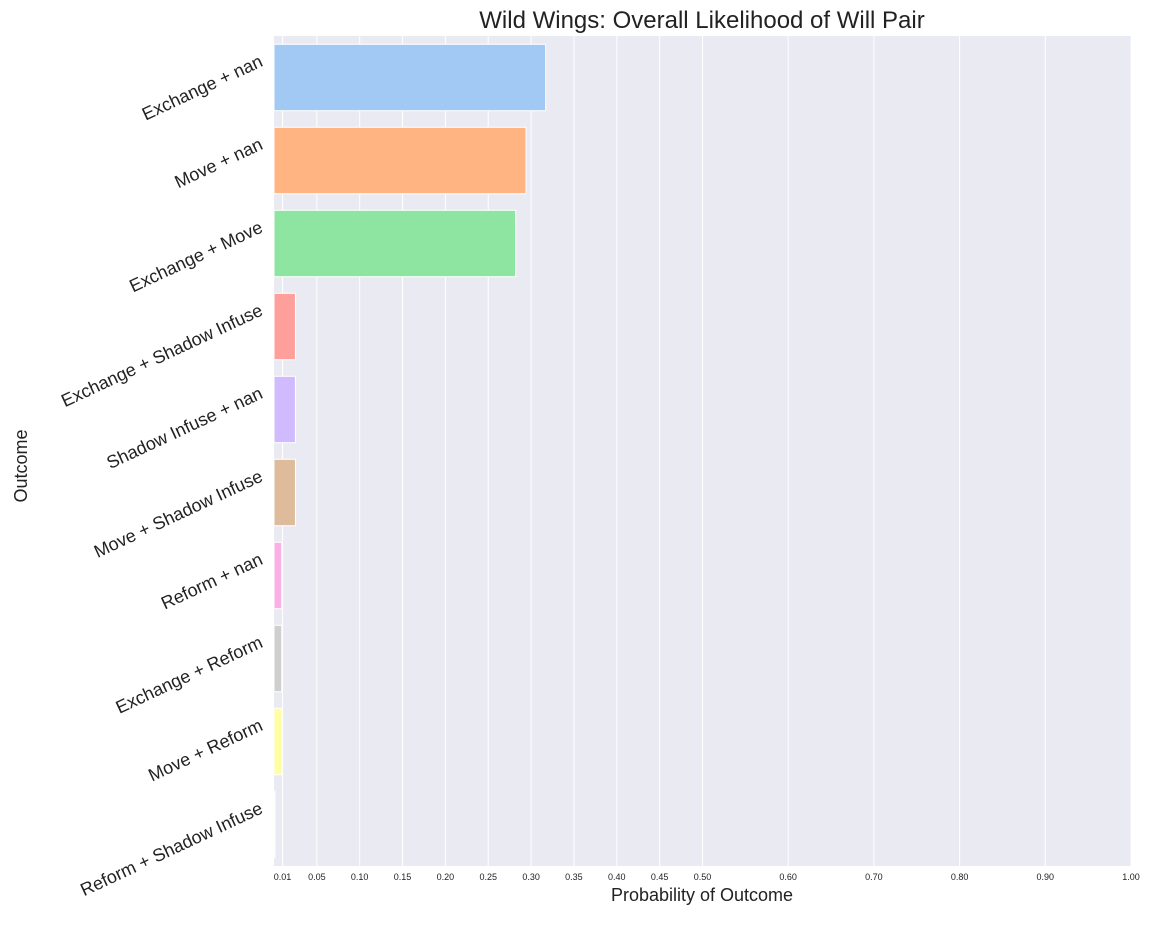 The image size is (1152, 936). What do you see at coordinates (488, 877) in the screenshot?
I see `x-tick-label: 0.25` at bounding box center [488, 877].